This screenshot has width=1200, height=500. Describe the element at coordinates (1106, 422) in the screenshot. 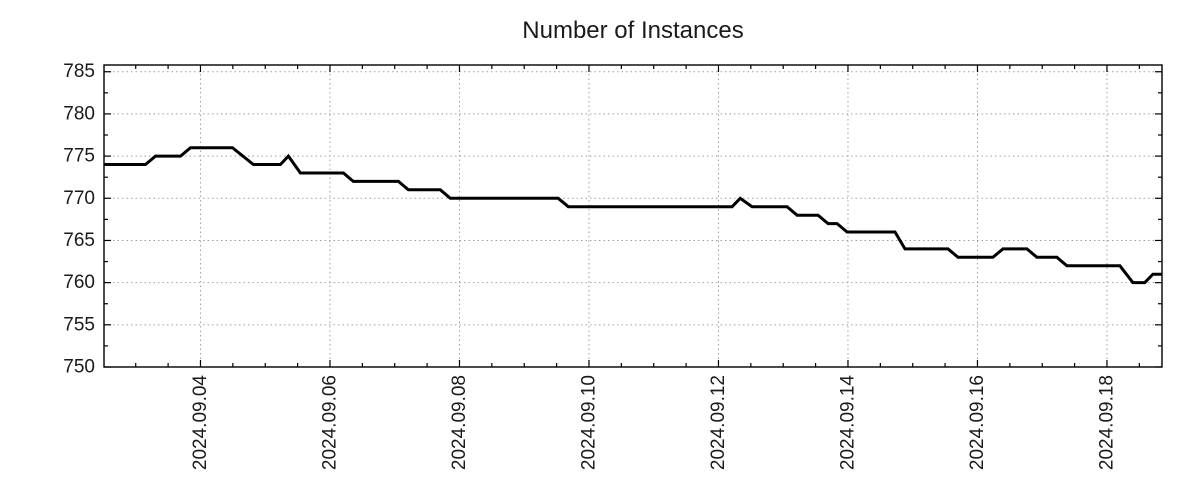

I see `x-tick-label: 2024.09.18` at that location.